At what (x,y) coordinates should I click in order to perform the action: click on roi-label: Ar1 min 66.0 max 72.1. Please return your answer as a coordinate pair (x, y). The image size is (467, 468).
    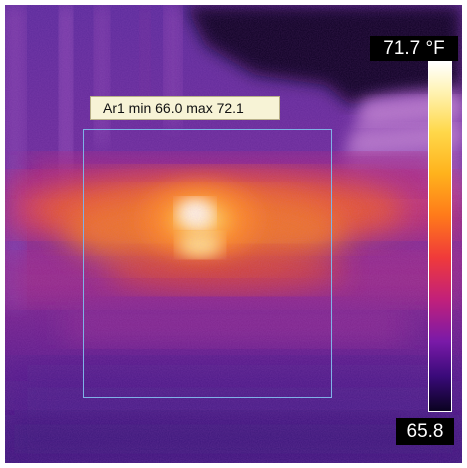
    Looking at the image, I should click on (185, 108).